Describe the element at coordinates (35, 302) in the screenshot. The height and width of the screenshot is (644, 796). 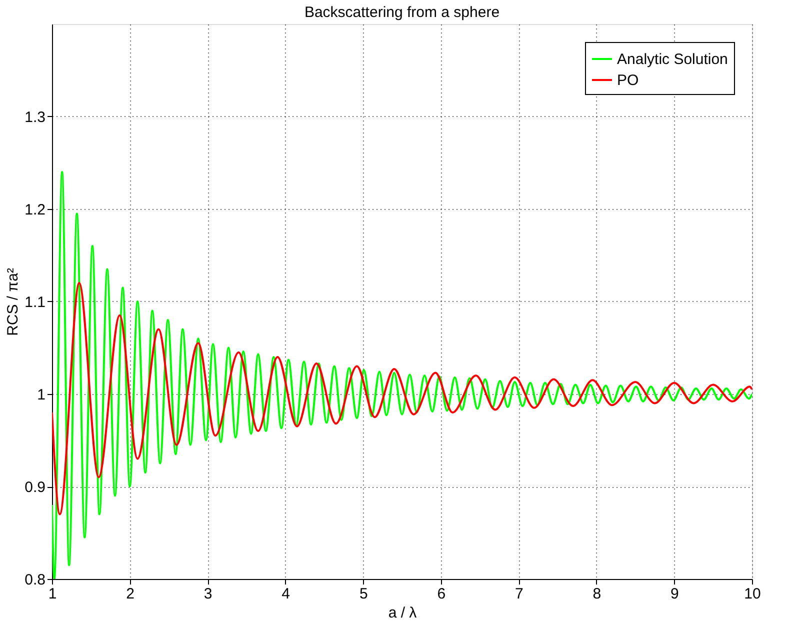
I see `y-tick-label: 1.1` at that location.